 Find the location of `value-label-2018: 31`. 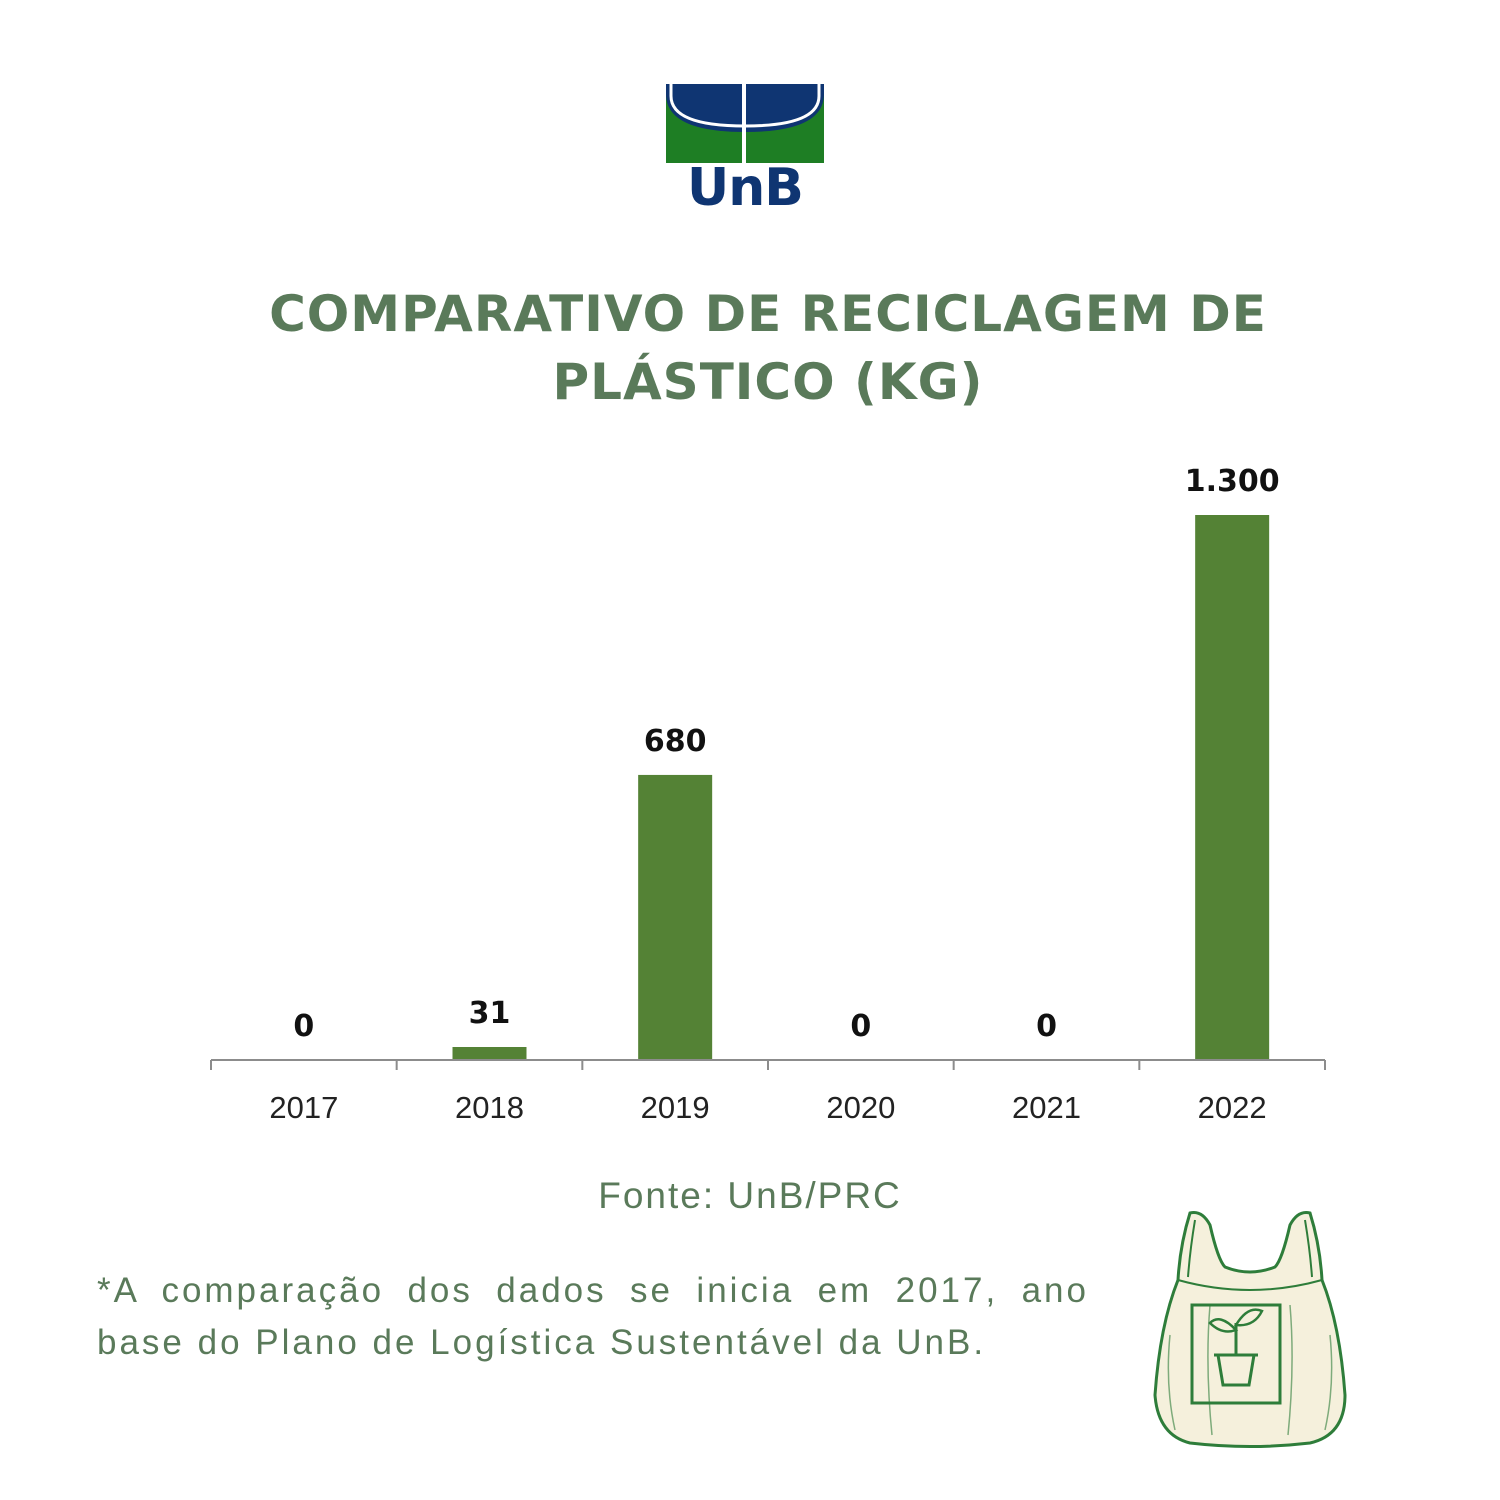

value-label-2018: 31 is located at coordinates (490, 1013).